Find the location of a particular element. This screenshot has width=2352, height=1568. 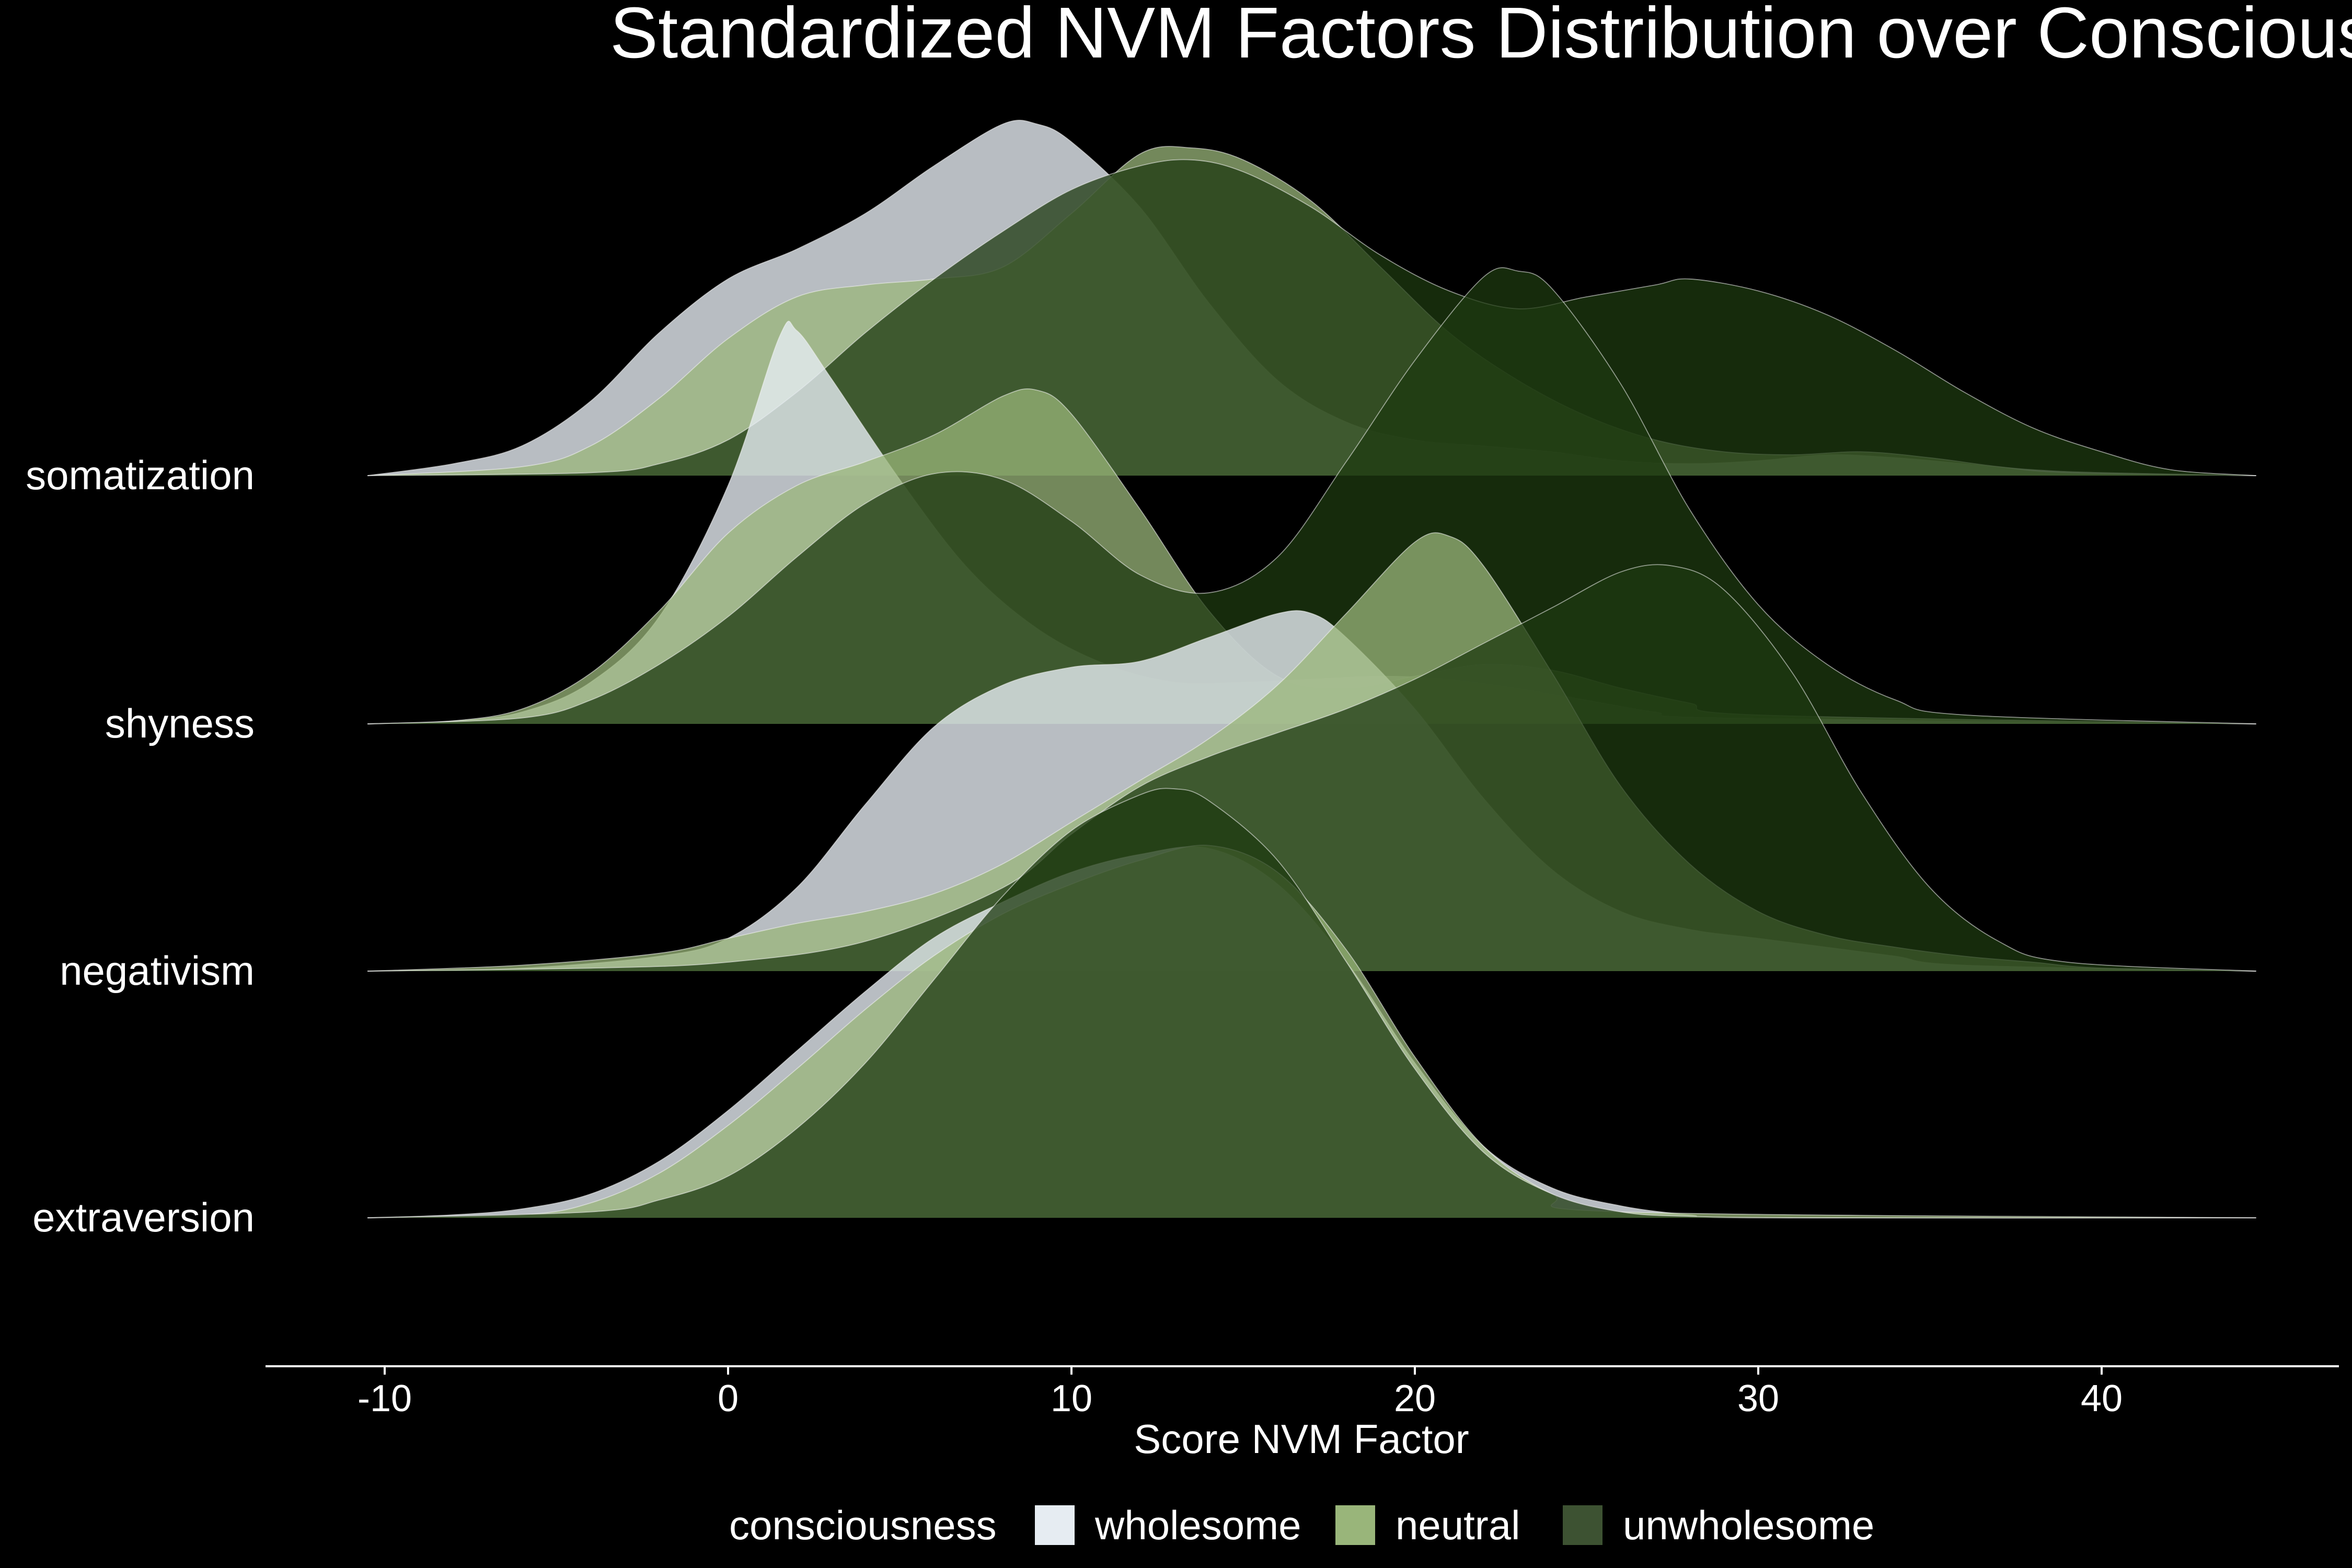

x-tick-label: 10 is located at coordinates (1071, 1399).